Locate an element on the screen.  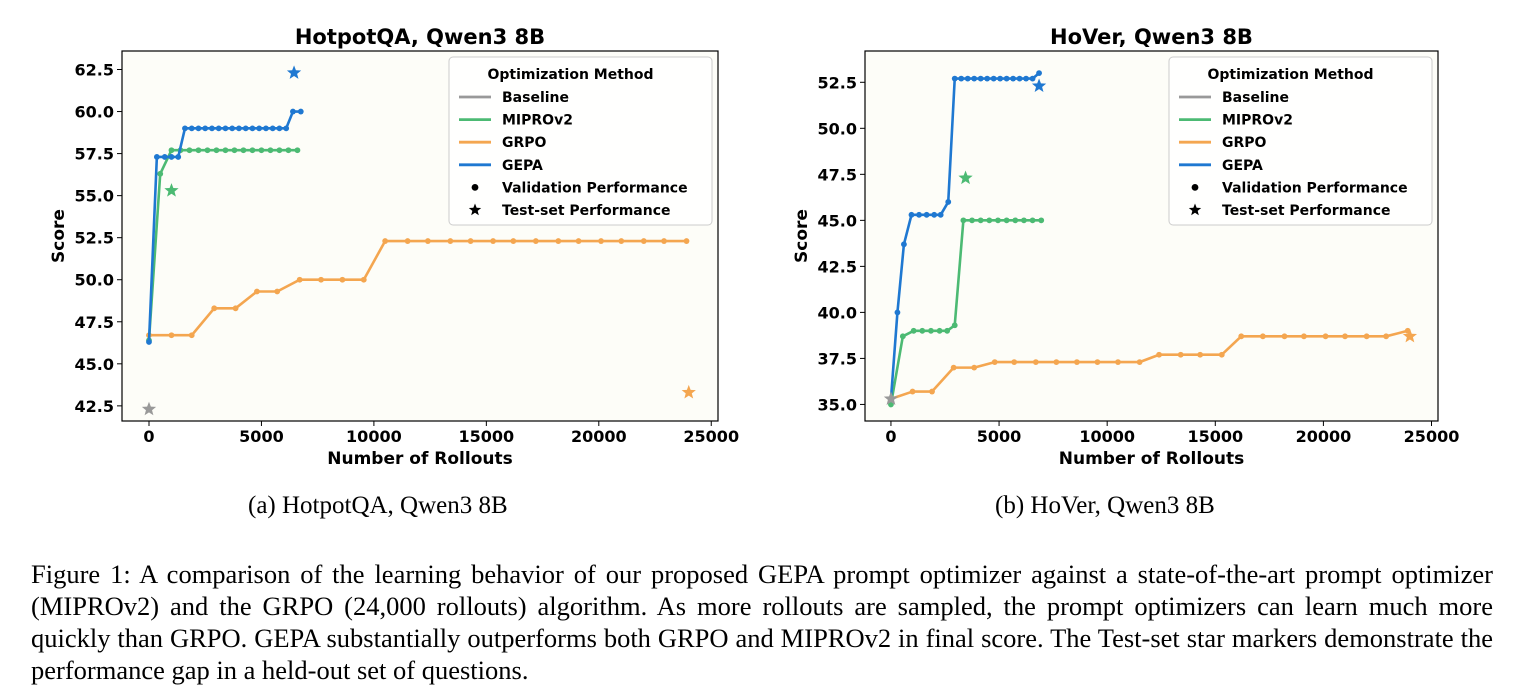
x-tick-label: 15000 is located at coordinates (1215, 436).